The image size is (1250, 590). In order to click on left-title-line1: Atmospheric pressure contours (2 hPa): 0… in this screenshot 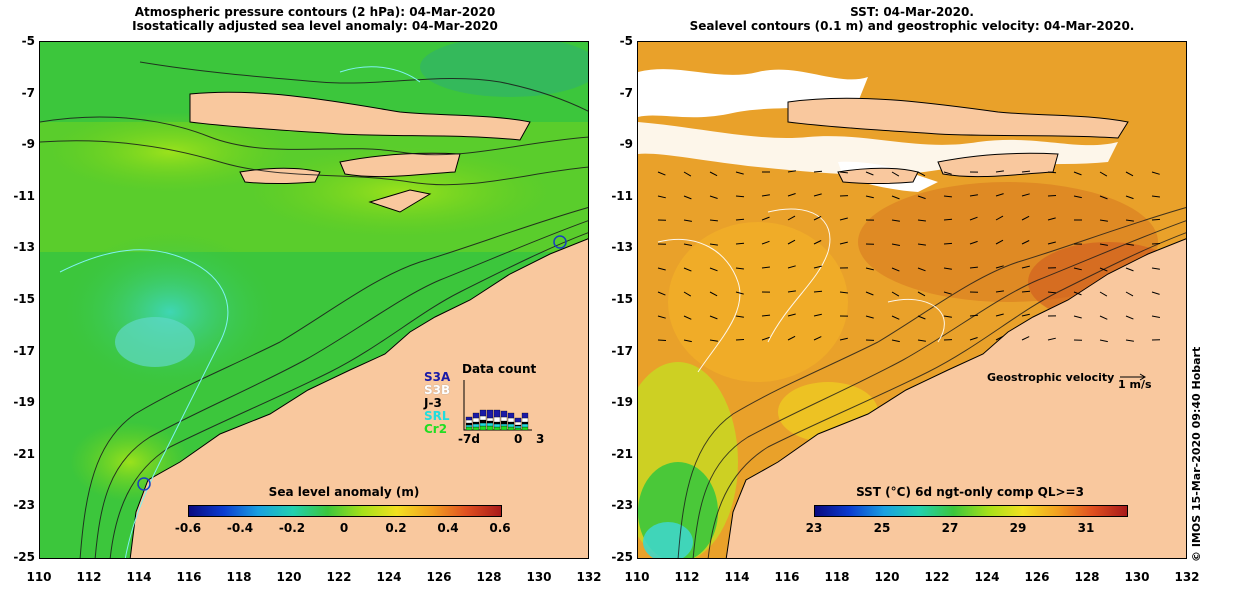, I will do `click(315, 12)`.